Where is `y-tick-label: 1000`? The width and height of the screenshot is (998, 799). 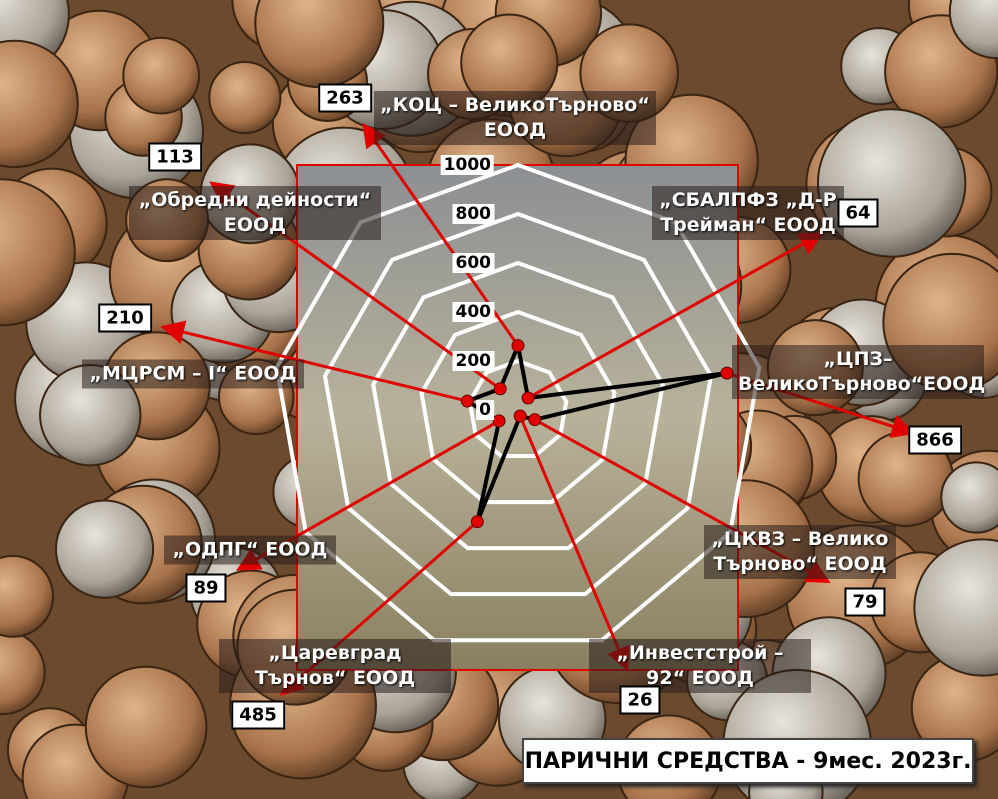 y-tick-label: 1000 is located at coordinates (467, 165).